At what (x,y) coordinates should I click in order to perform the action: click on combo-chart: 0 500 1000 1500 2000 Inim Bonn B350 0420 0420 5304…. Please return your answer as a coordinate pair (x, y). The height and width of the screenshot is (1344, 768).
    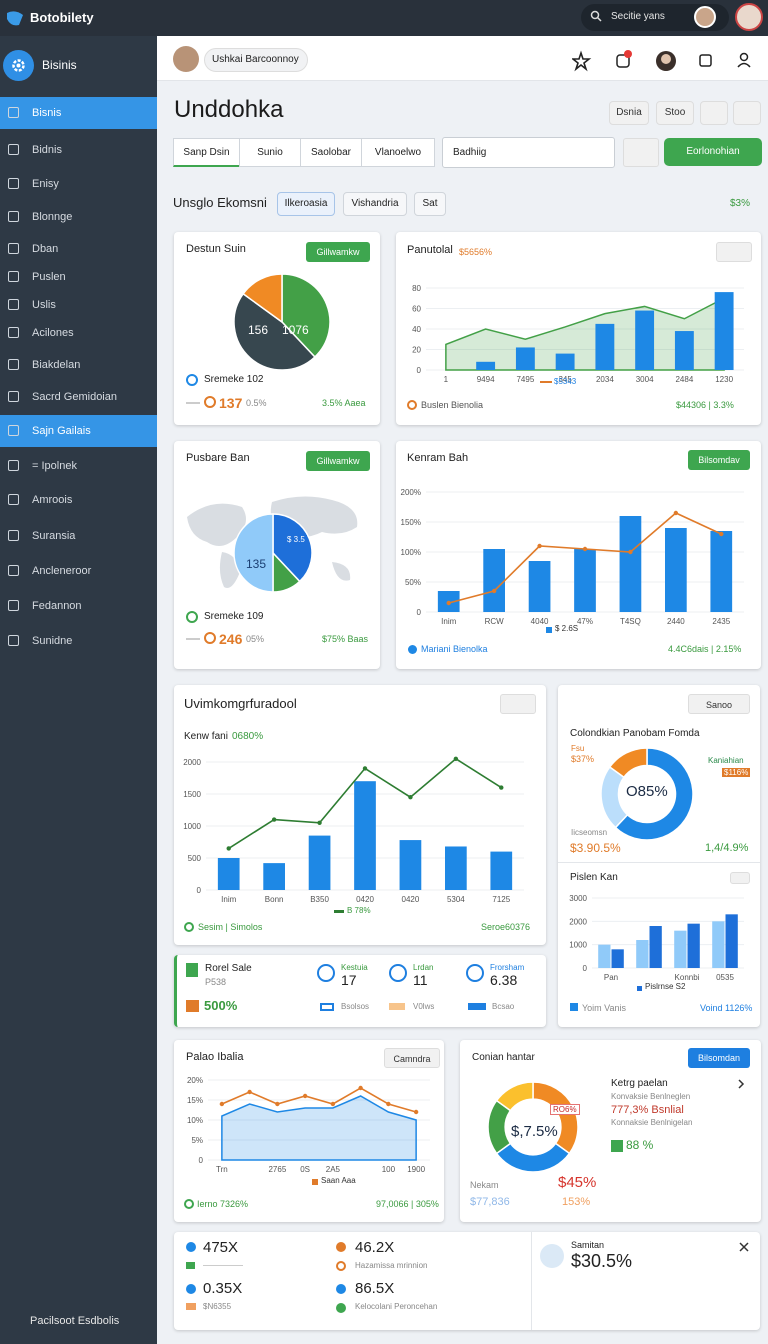
    Looking at the image, I should click on (353, 830).